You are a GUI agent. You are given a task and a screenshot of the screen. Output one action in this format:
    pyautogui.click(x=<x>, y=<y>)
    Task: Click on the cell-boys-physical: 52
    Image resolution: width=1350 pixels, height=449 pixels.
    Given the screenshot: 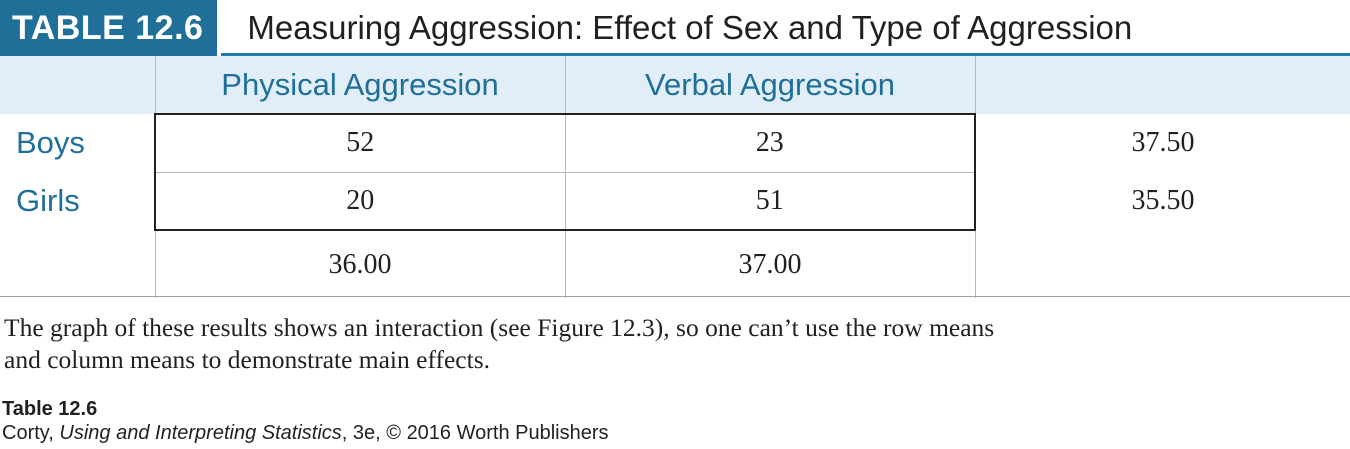 What is the action you would take?
    pyautogui.click(x=360, y=143)
    